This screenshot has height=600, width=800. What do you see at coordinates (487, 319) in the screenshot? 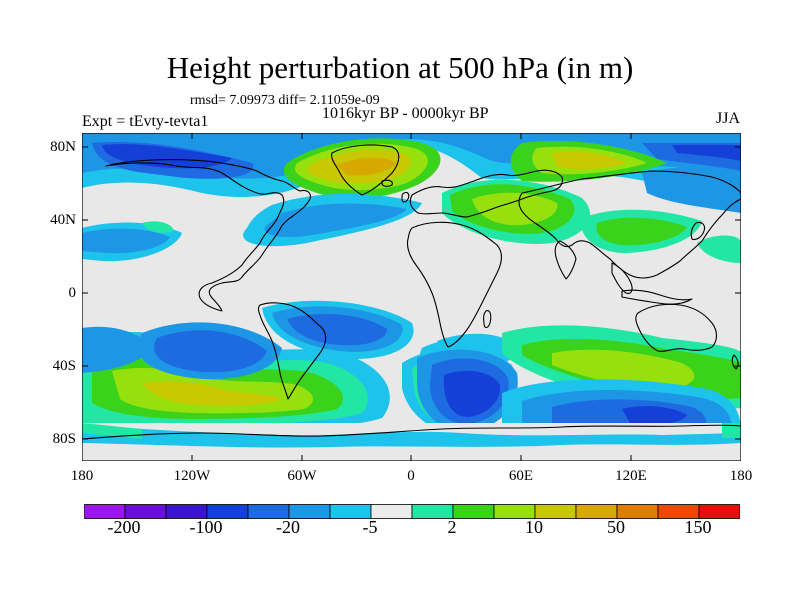
I see `madagascar-coast` at bounding box center [487, 319].